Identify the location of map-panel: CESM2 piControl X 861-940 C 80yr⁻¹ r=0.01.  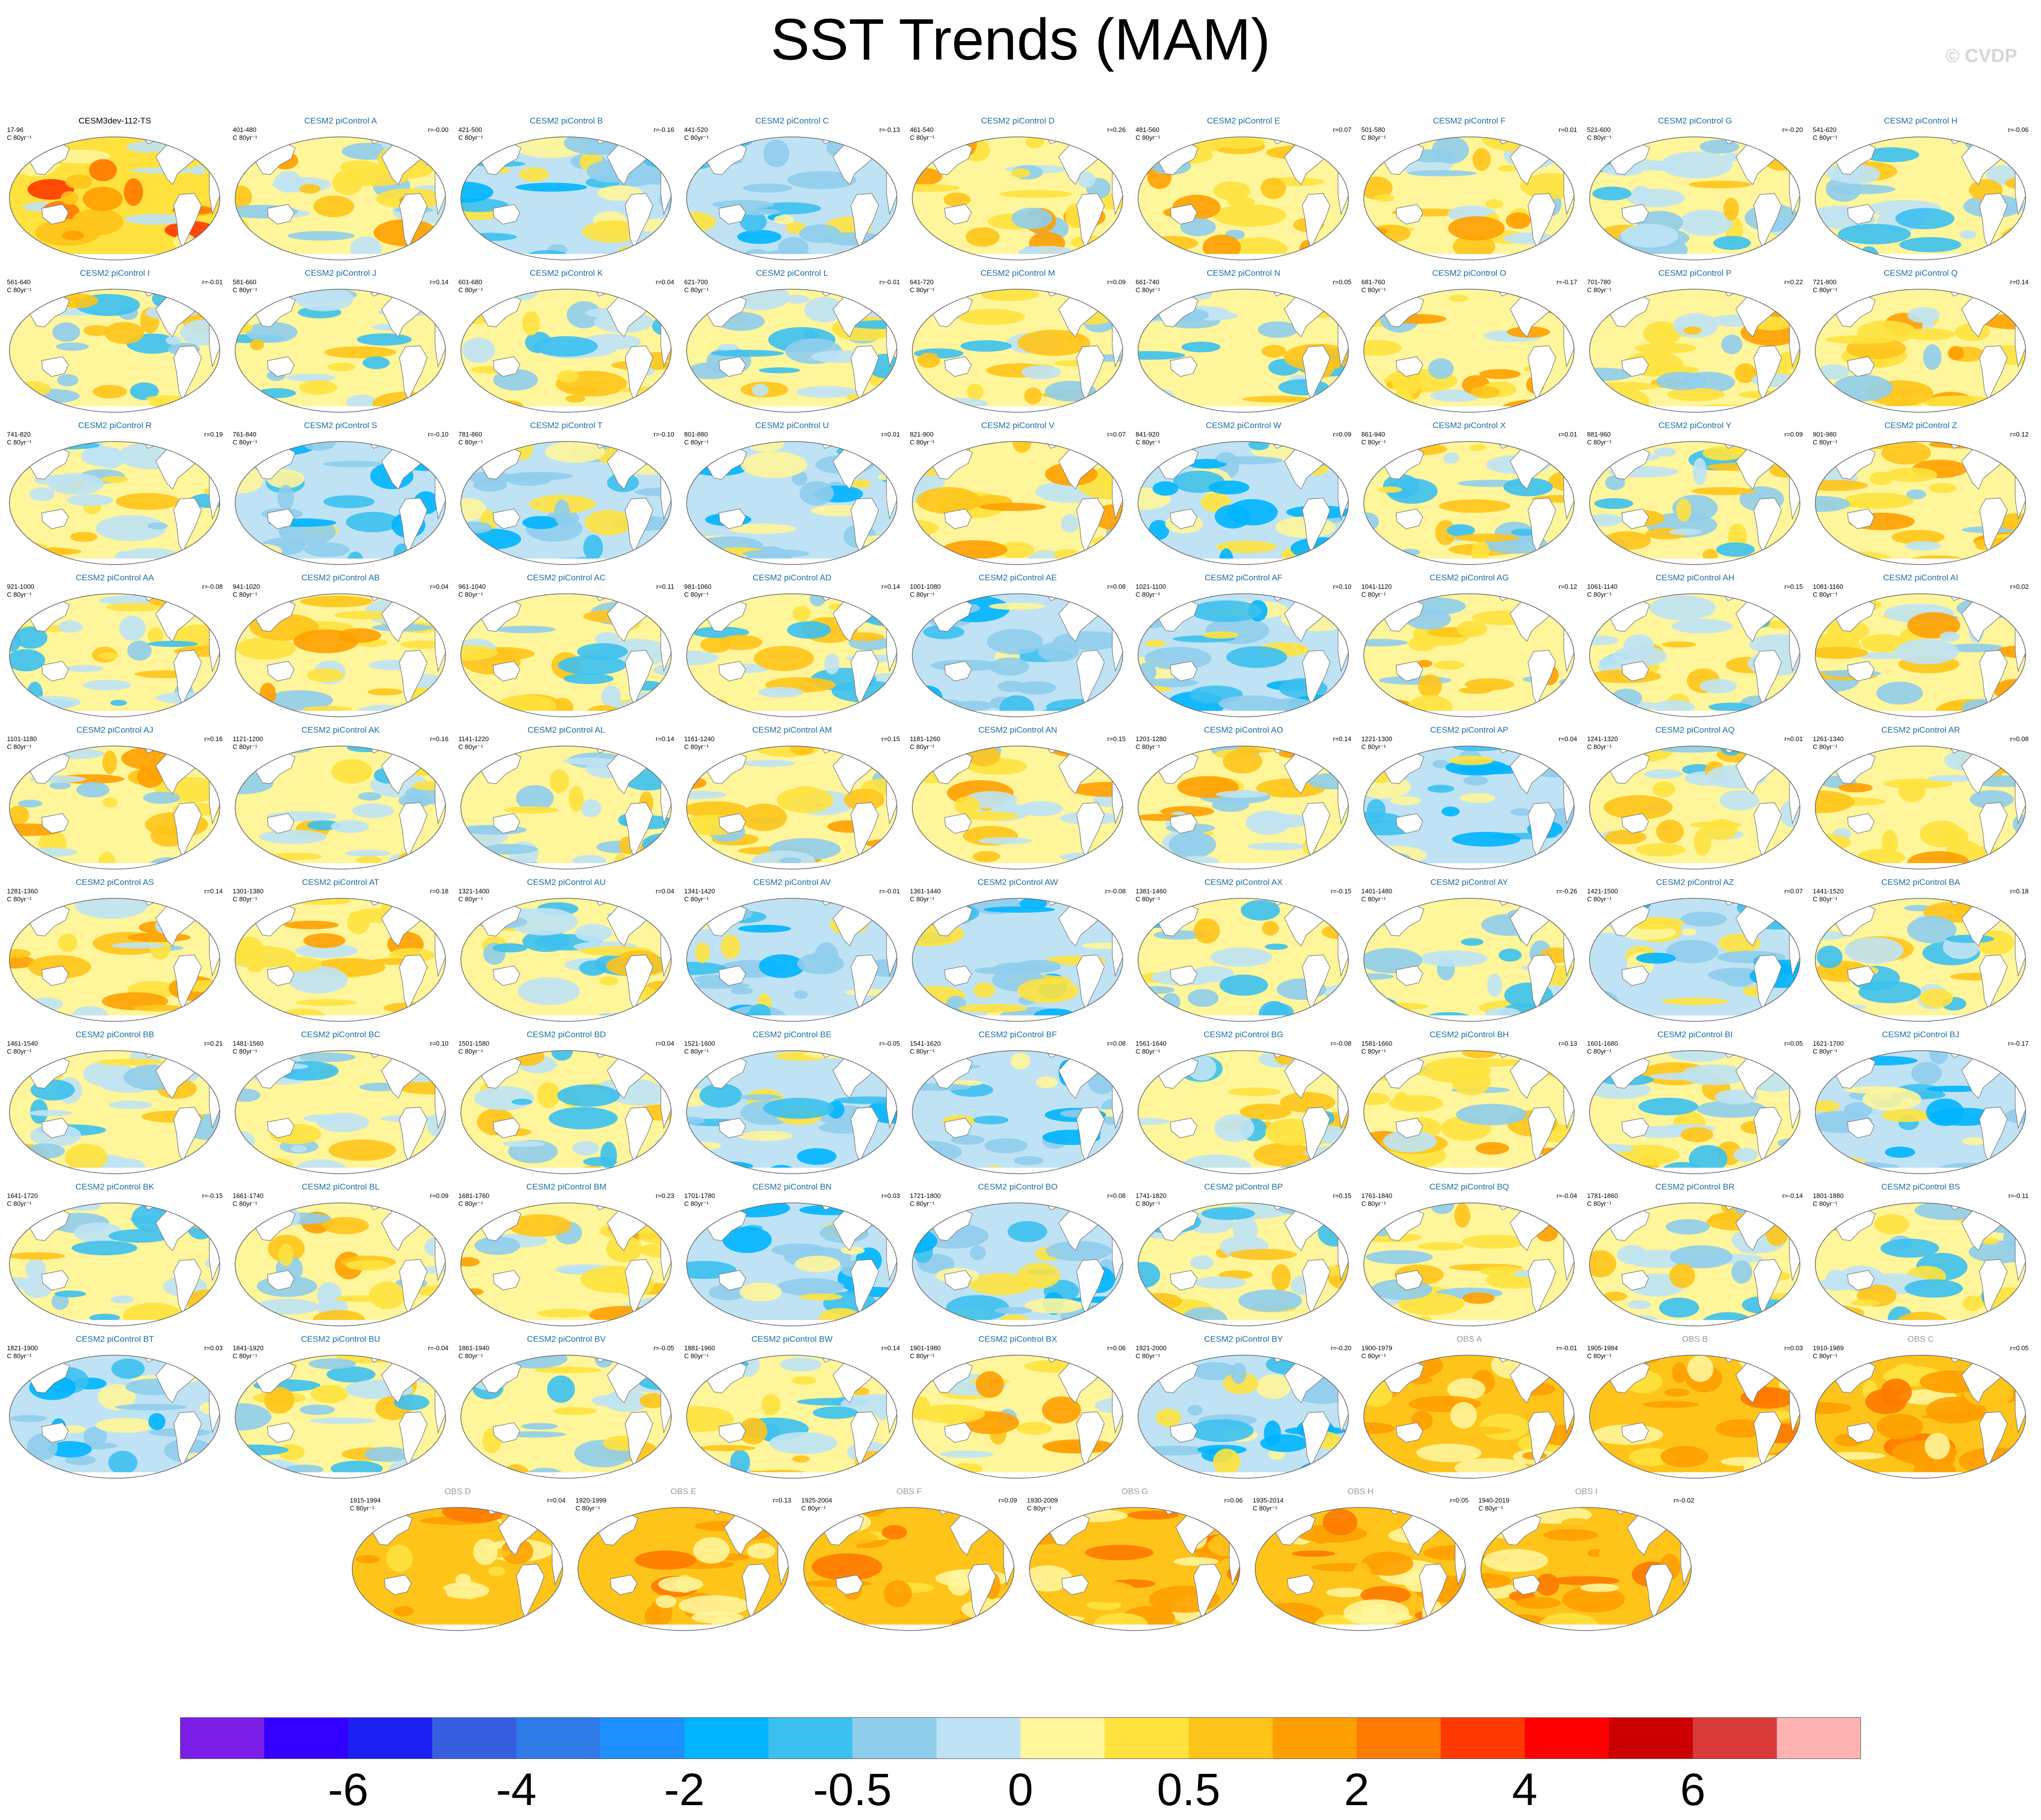
(1469, 494).